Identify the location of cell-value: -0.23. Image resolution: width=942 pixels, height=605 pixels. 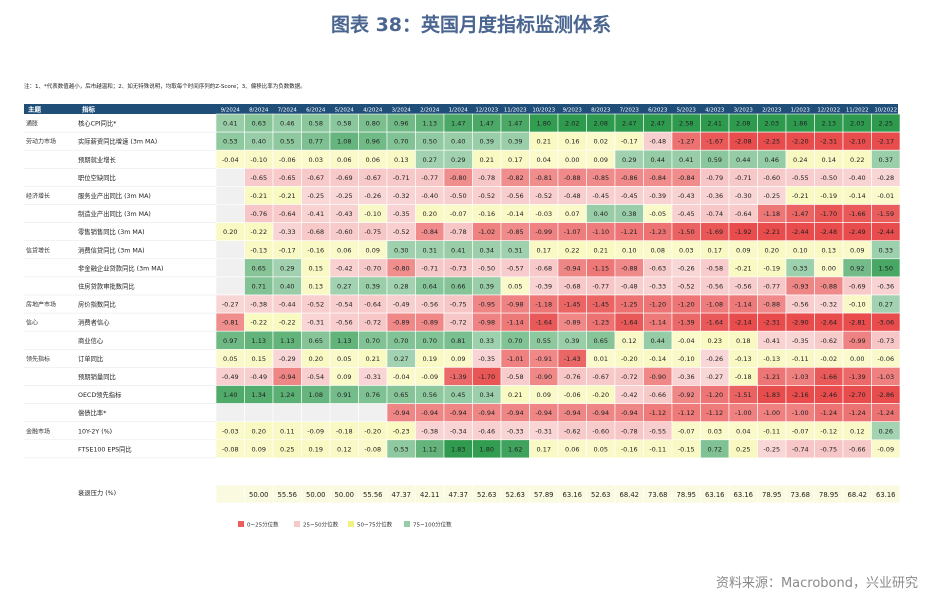
(401, 431).